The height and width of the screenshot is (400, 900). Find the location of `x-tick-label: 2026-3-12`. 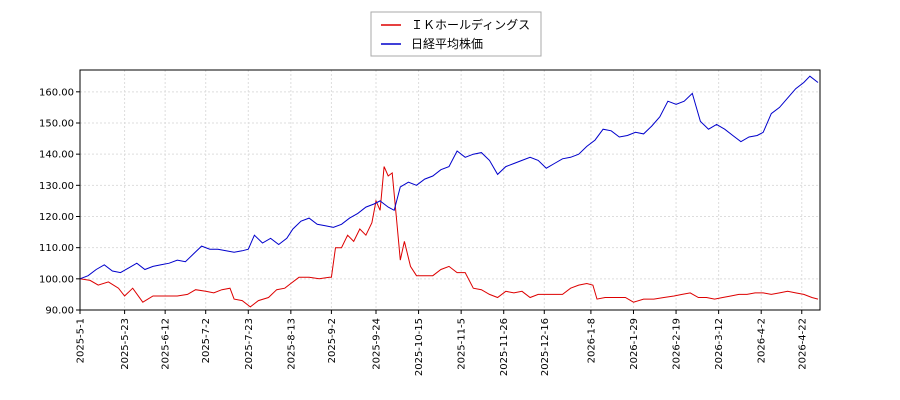

x-tick-label: 2026-3-12 is located at coordinates (719, 344).